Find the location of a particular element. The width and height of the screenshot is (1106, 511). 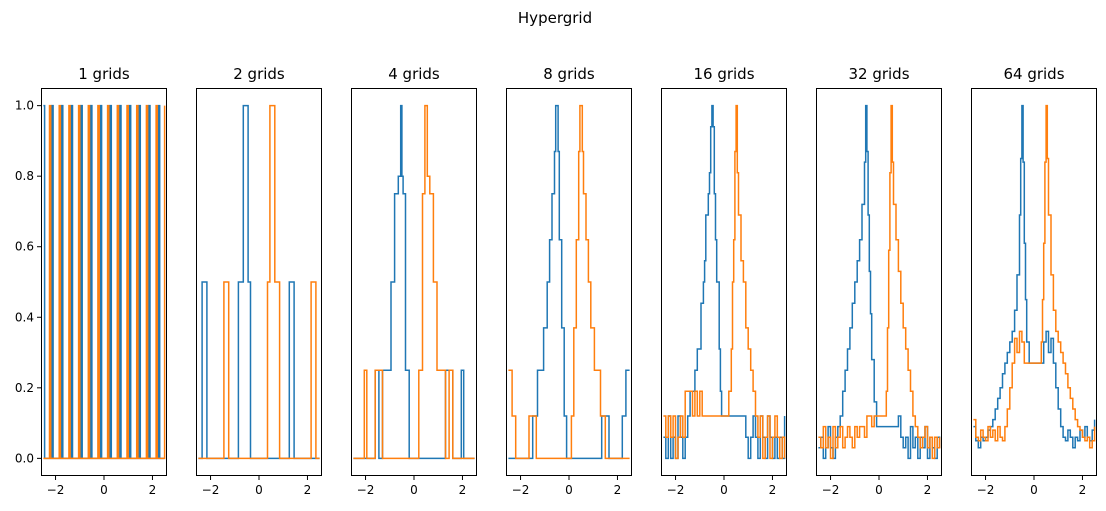

panel-title: 1 grids is located at coordinates (104, 74).